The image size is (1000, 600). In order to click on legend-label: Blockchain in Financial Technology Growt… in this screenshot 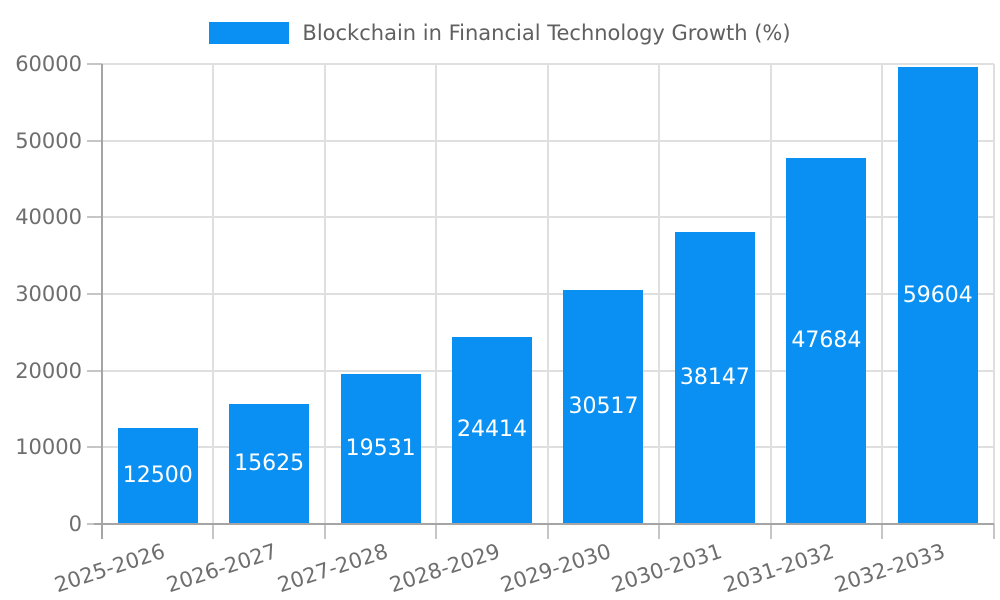, I will do `click(546, 33)`.